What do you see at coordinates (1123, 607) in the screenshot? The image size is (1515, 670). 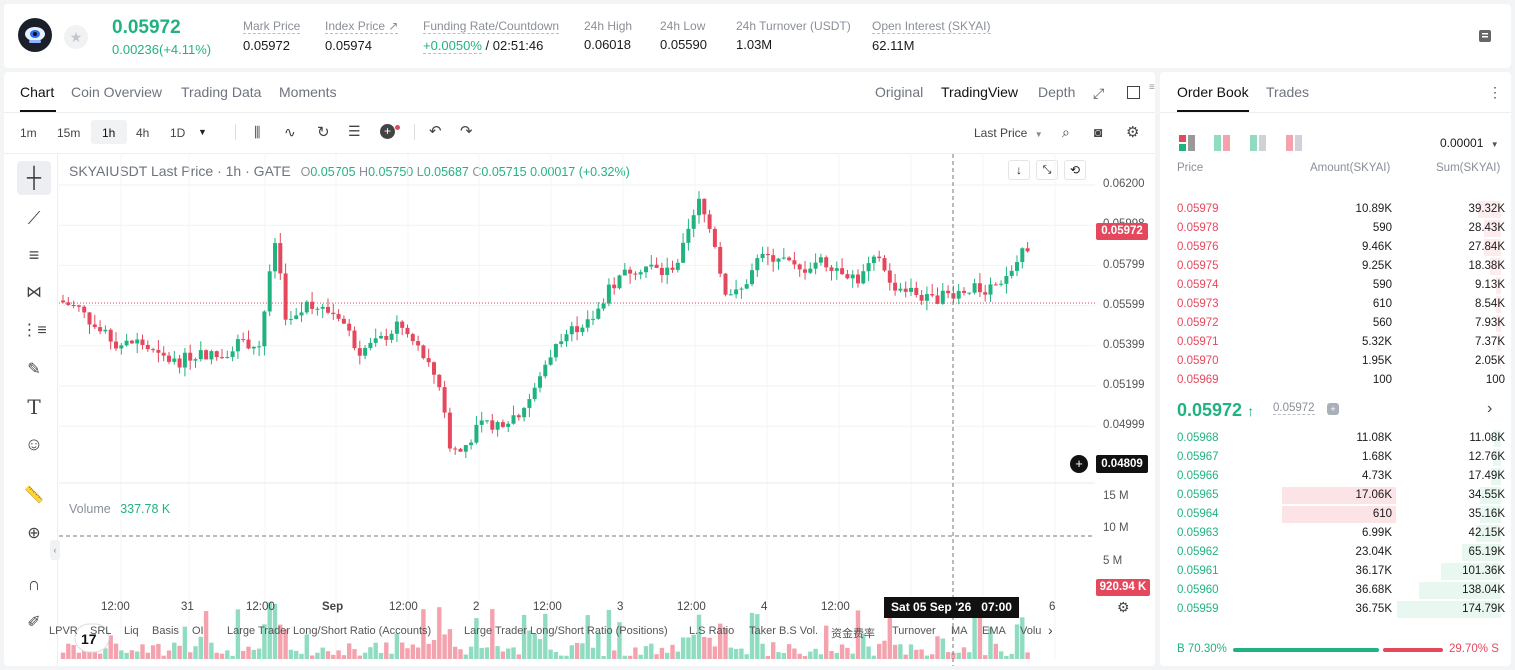 I see `axis-settings-icon: ⚙` at bounding box center [1123, 607].